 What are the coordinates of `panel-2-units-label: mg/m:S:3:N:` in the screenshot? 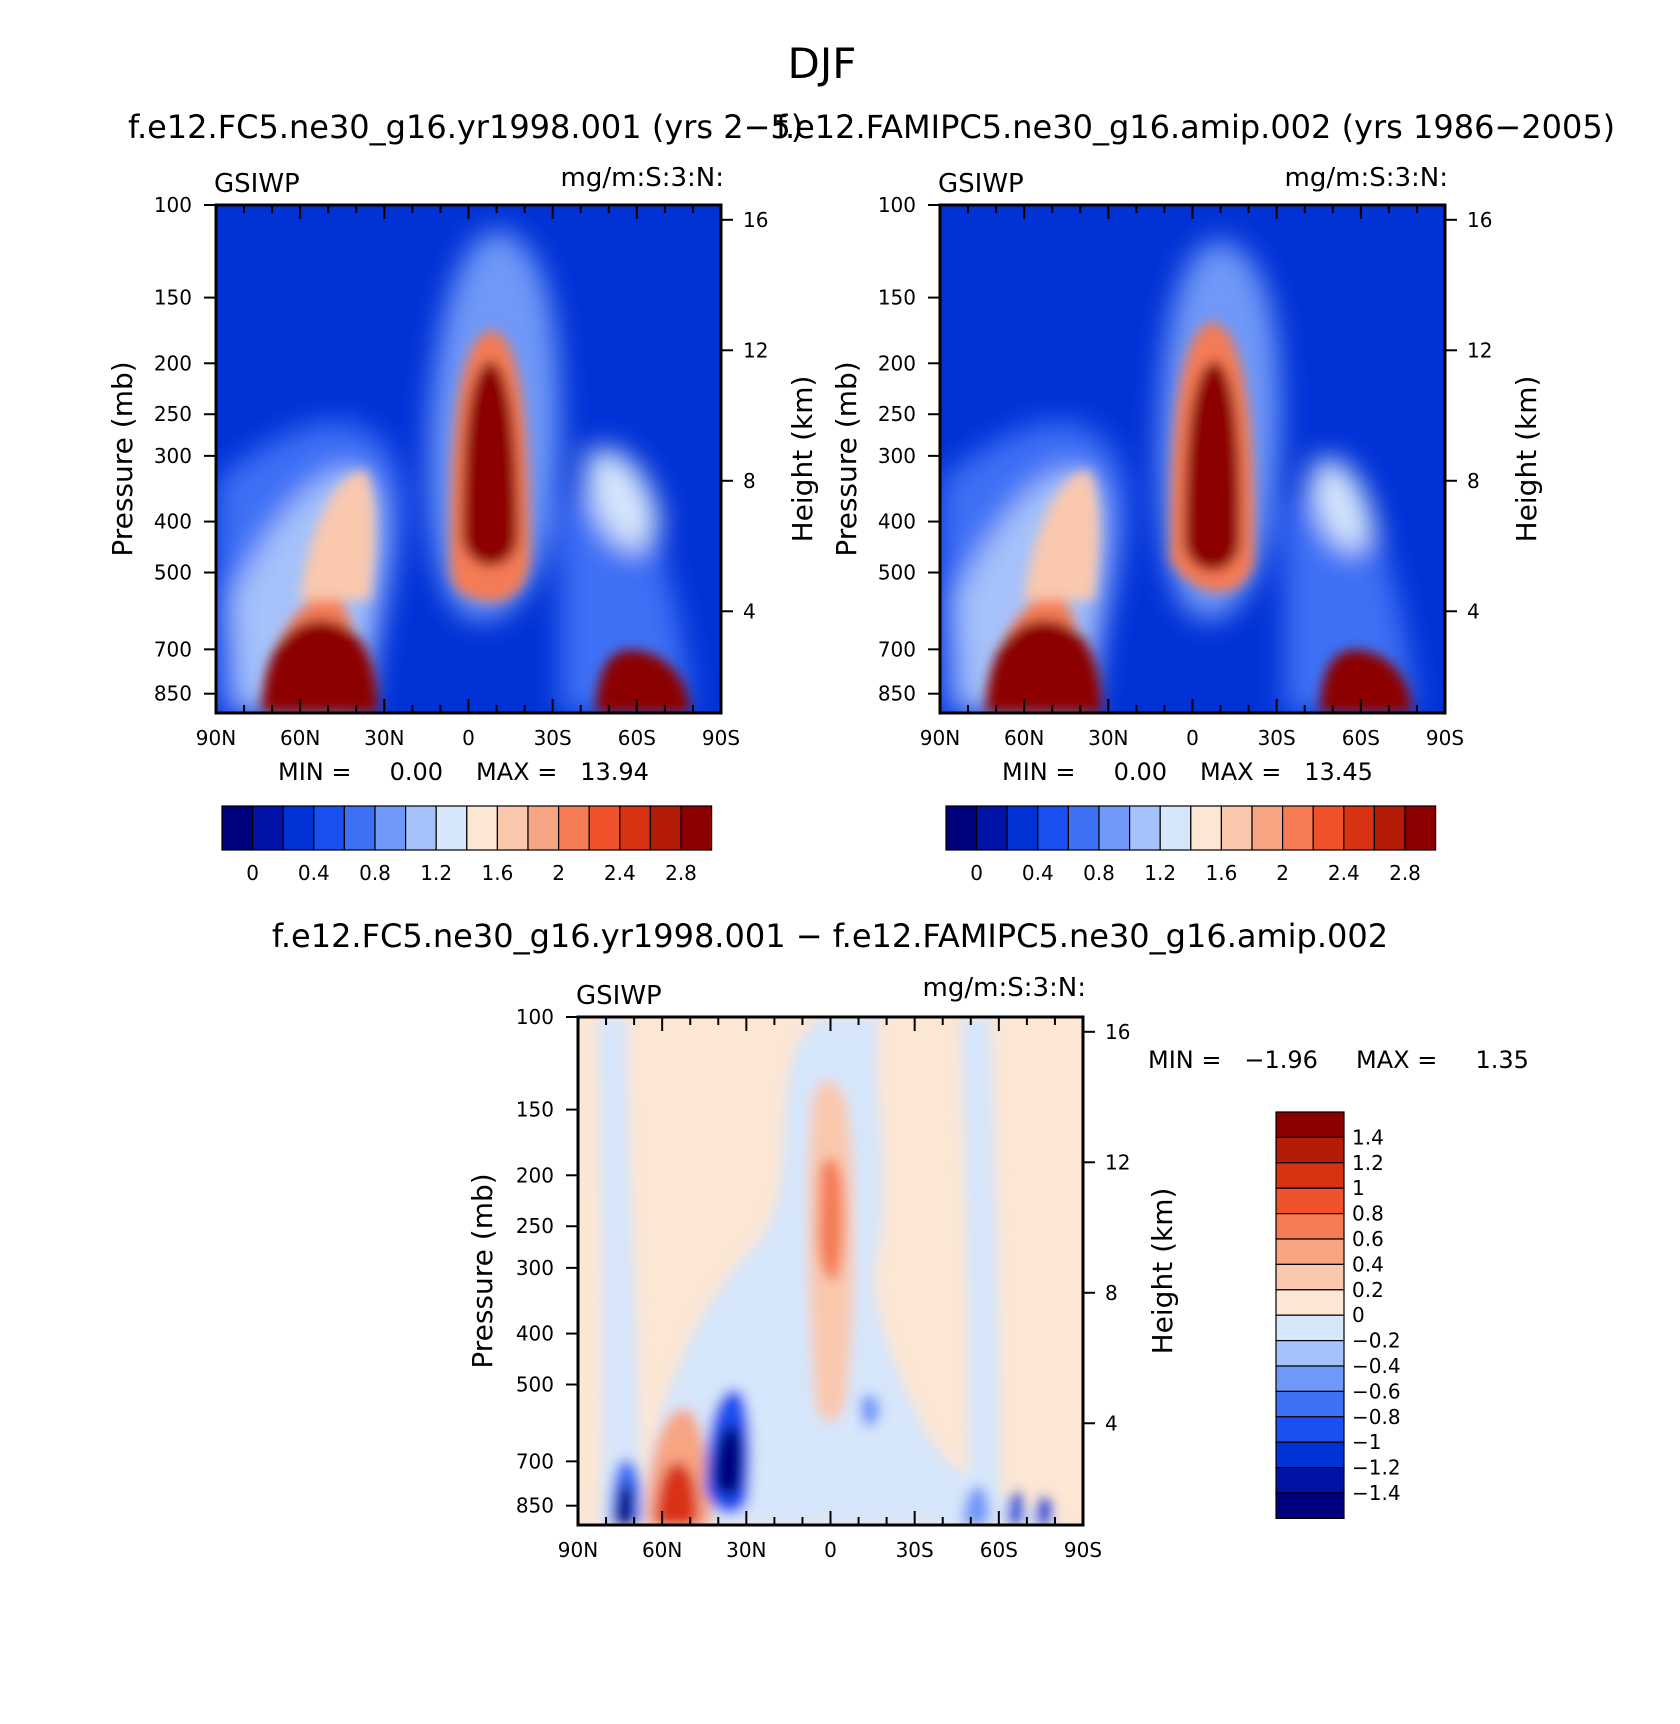 It's located at (1366, 178).